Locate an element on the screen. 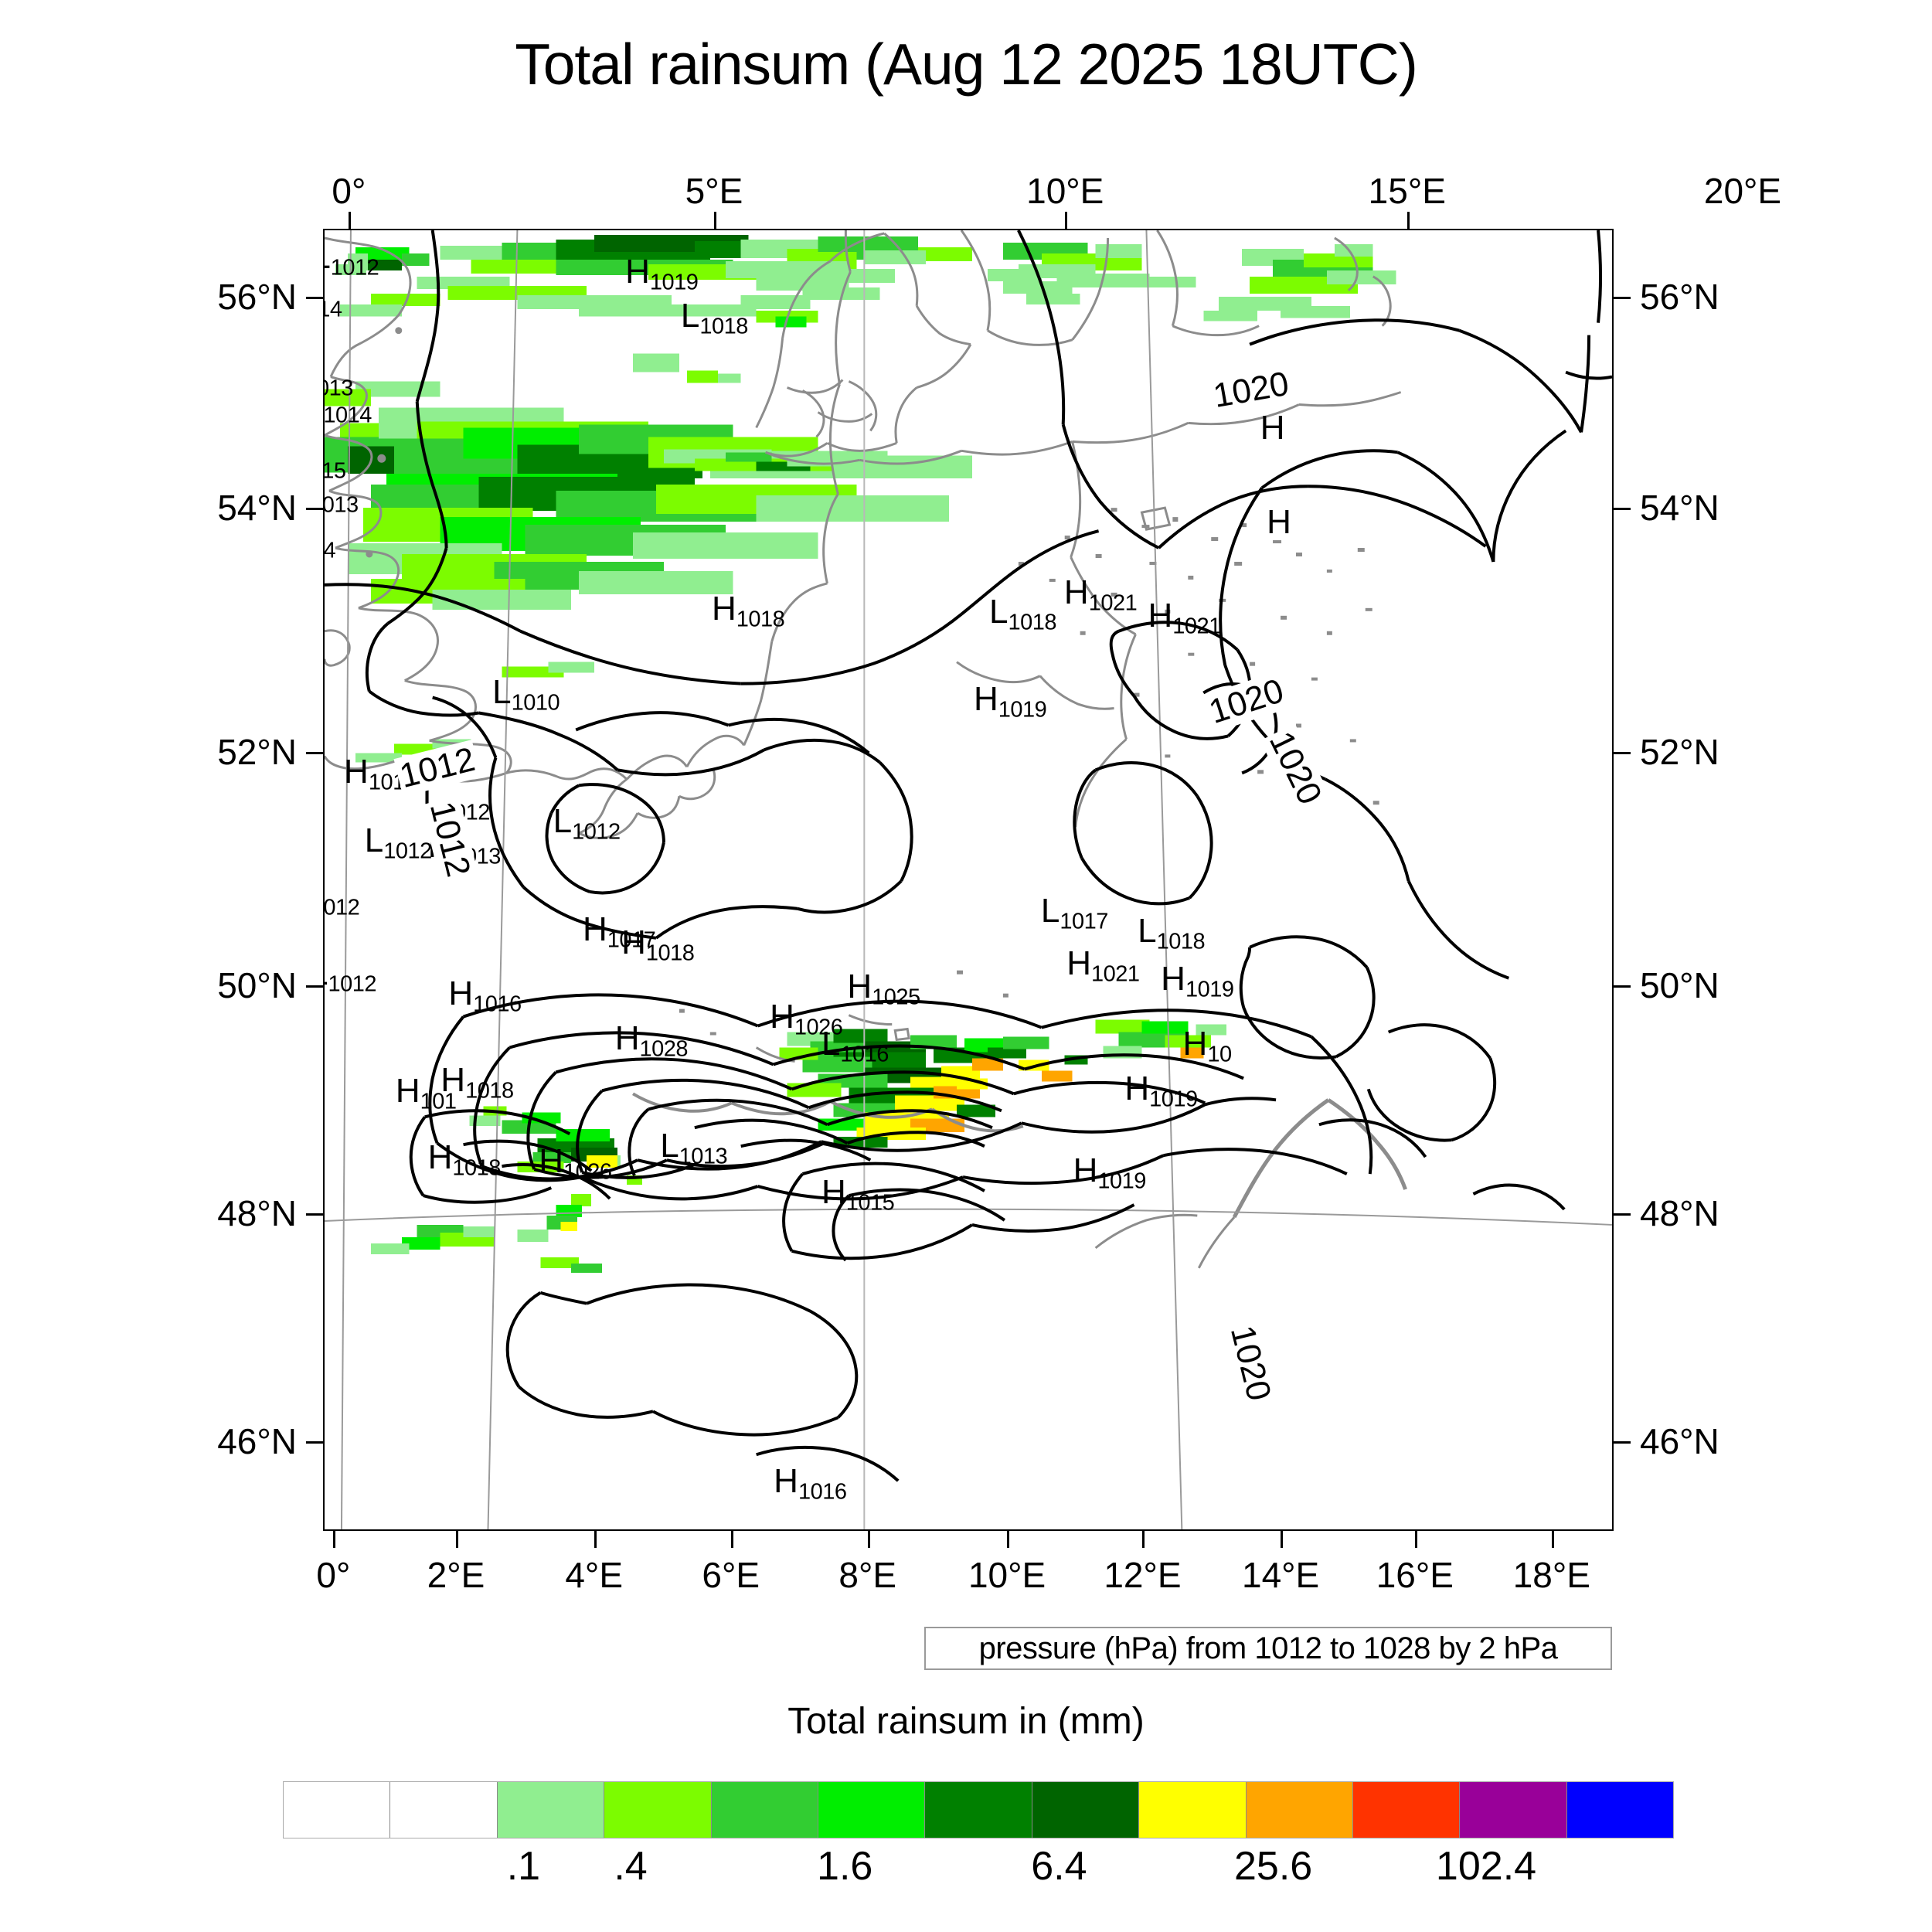  pressure-marker-h-1018-29: H1018 is located at coordinates (464, 1159).